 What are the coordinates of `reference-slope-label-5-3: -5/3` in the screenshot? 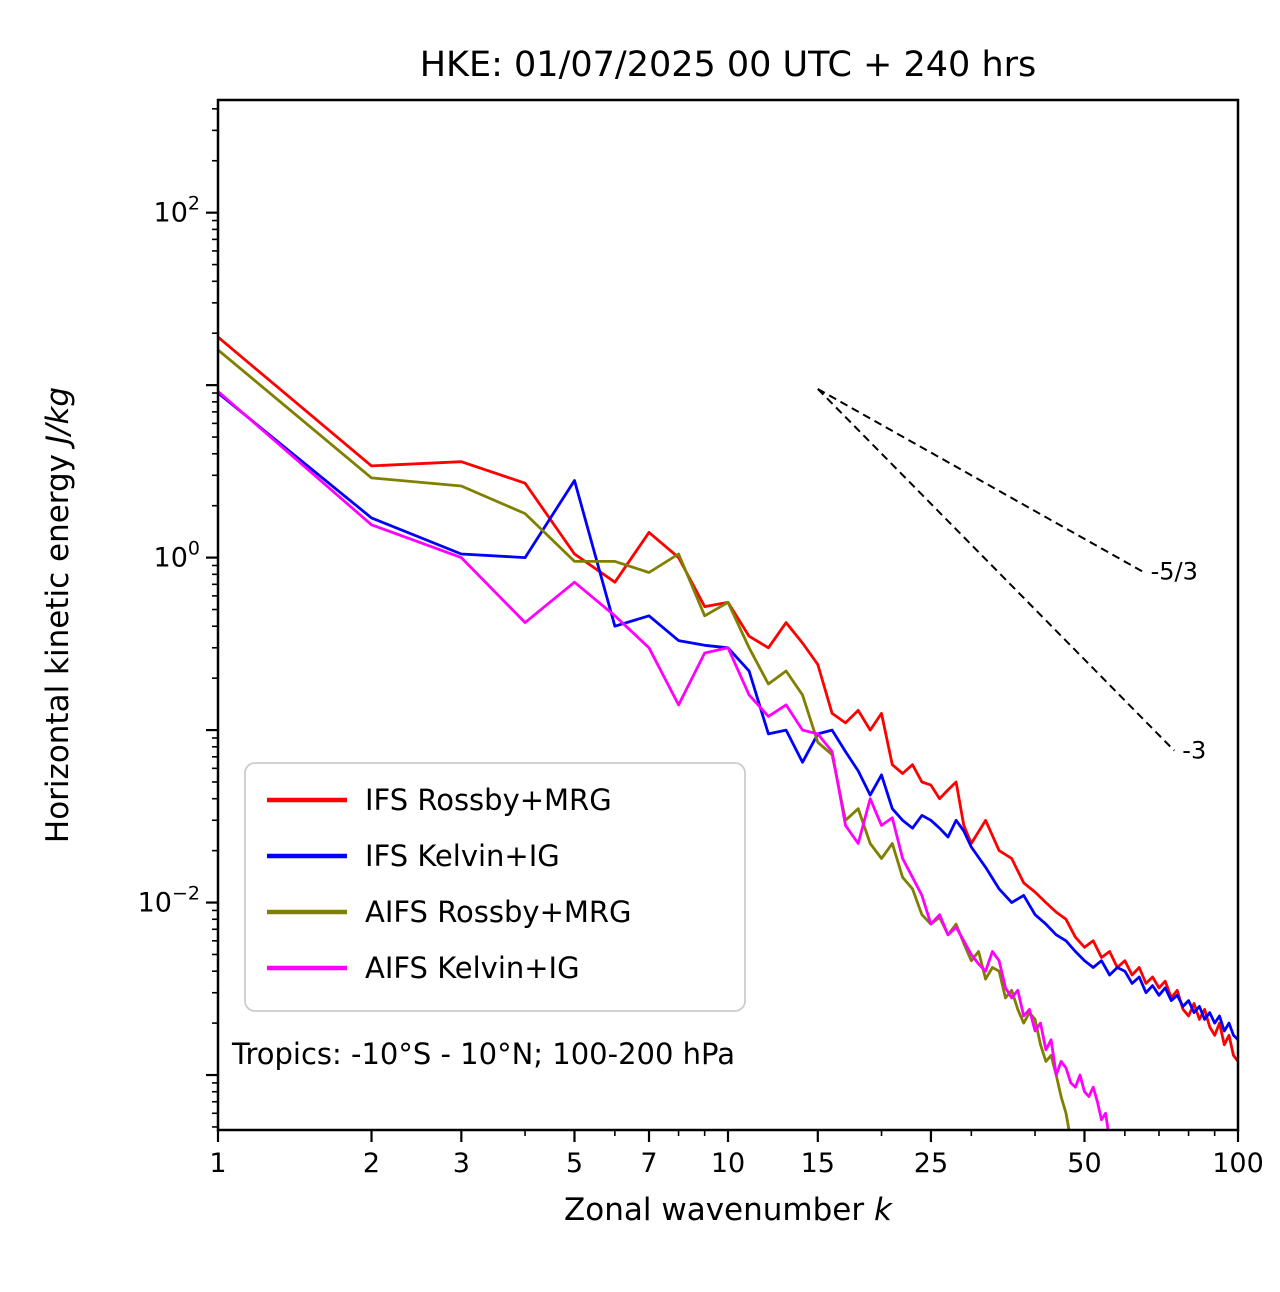 It's located at (1174, 572).